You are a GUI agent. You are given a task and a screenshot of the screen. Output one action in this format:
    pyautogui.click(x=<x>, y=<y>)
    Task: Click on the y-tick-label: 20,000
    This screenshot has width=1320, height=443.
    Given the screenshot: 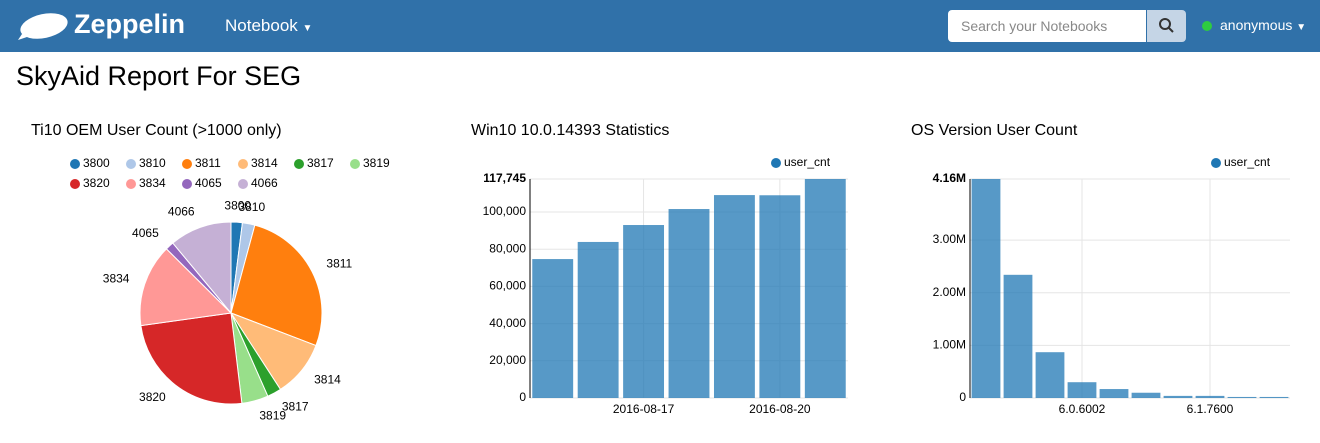 What is the action you would take?
    pyautogui.click(x=507, y=360)
    